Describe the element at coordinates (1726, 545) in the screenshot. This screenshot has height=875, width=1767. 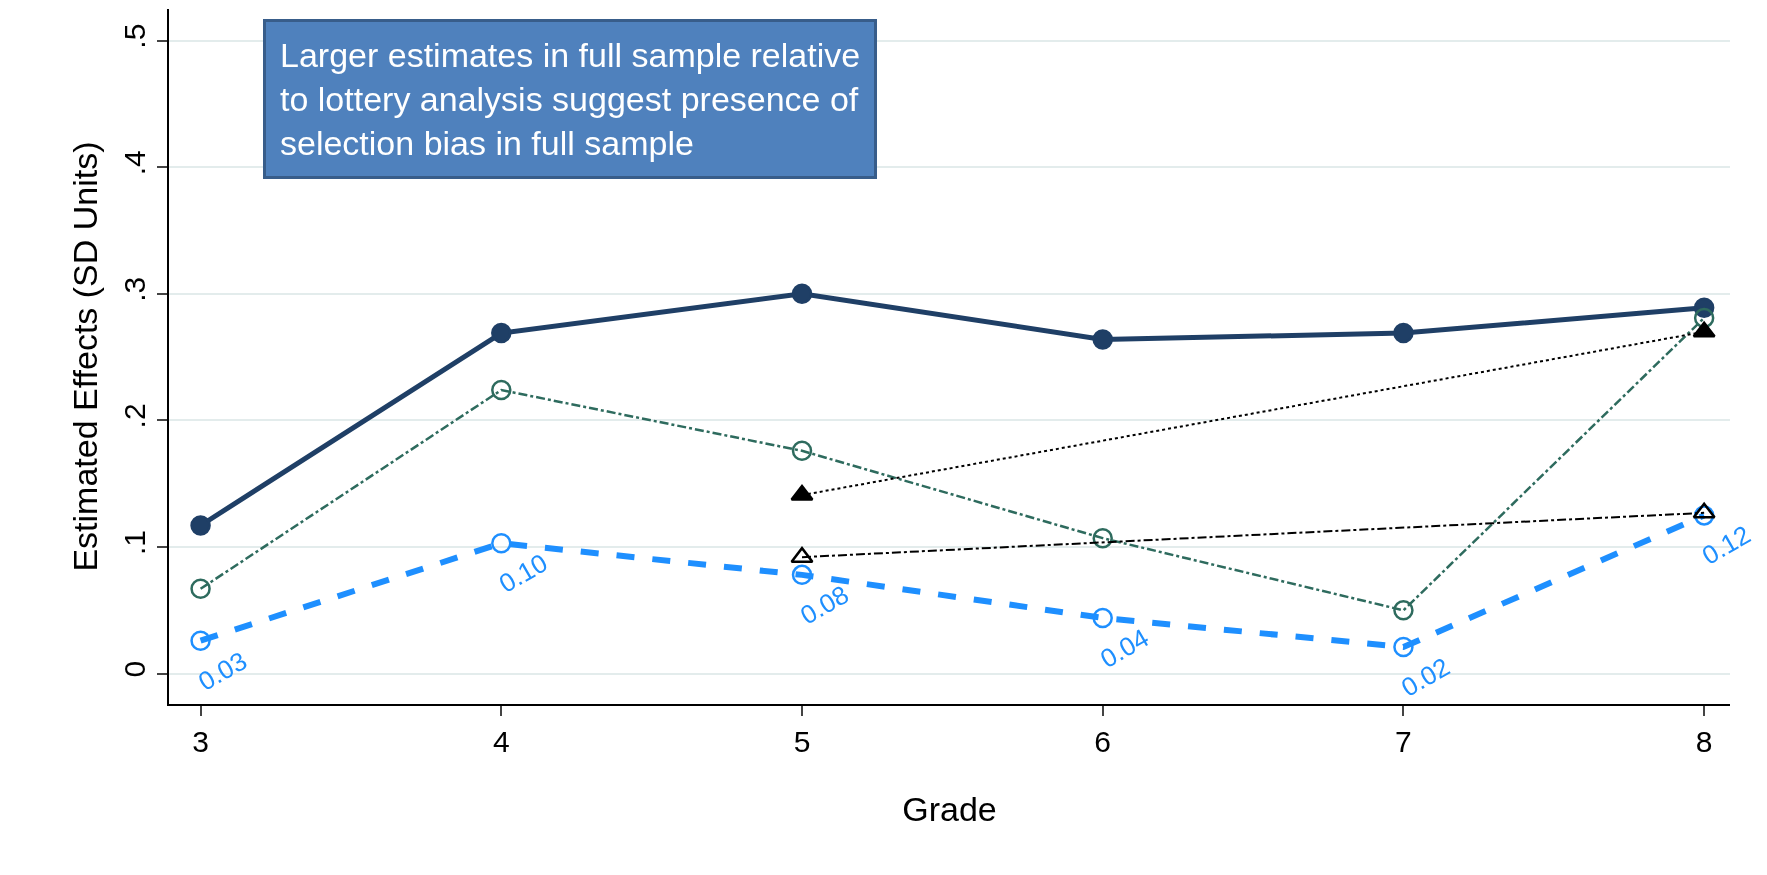
I see `data-label: 0.12` at that location.